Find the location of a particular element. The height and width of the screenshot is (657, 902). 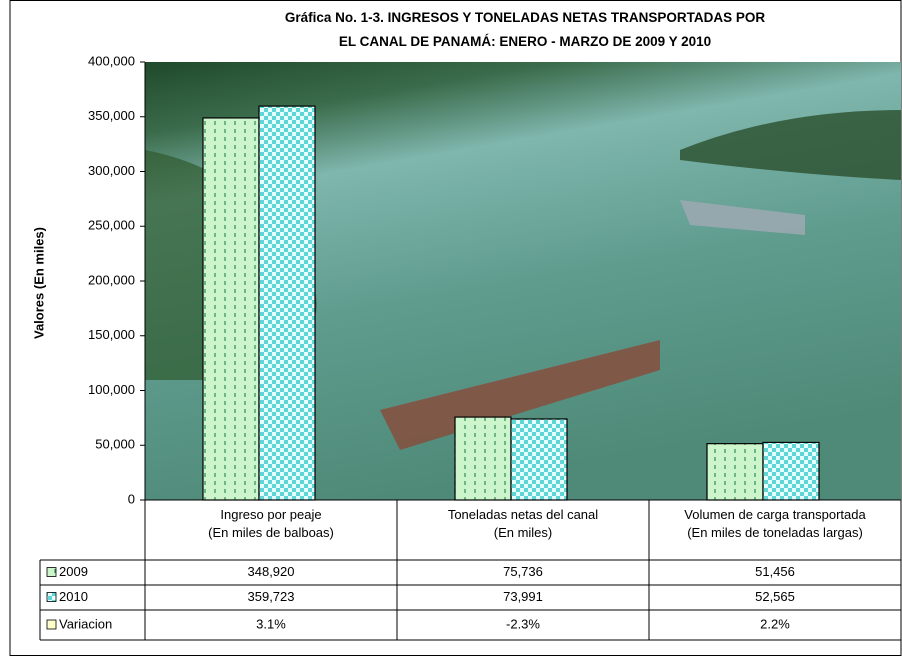

table-cell: 348,920 is located at coordinates (271, 571).